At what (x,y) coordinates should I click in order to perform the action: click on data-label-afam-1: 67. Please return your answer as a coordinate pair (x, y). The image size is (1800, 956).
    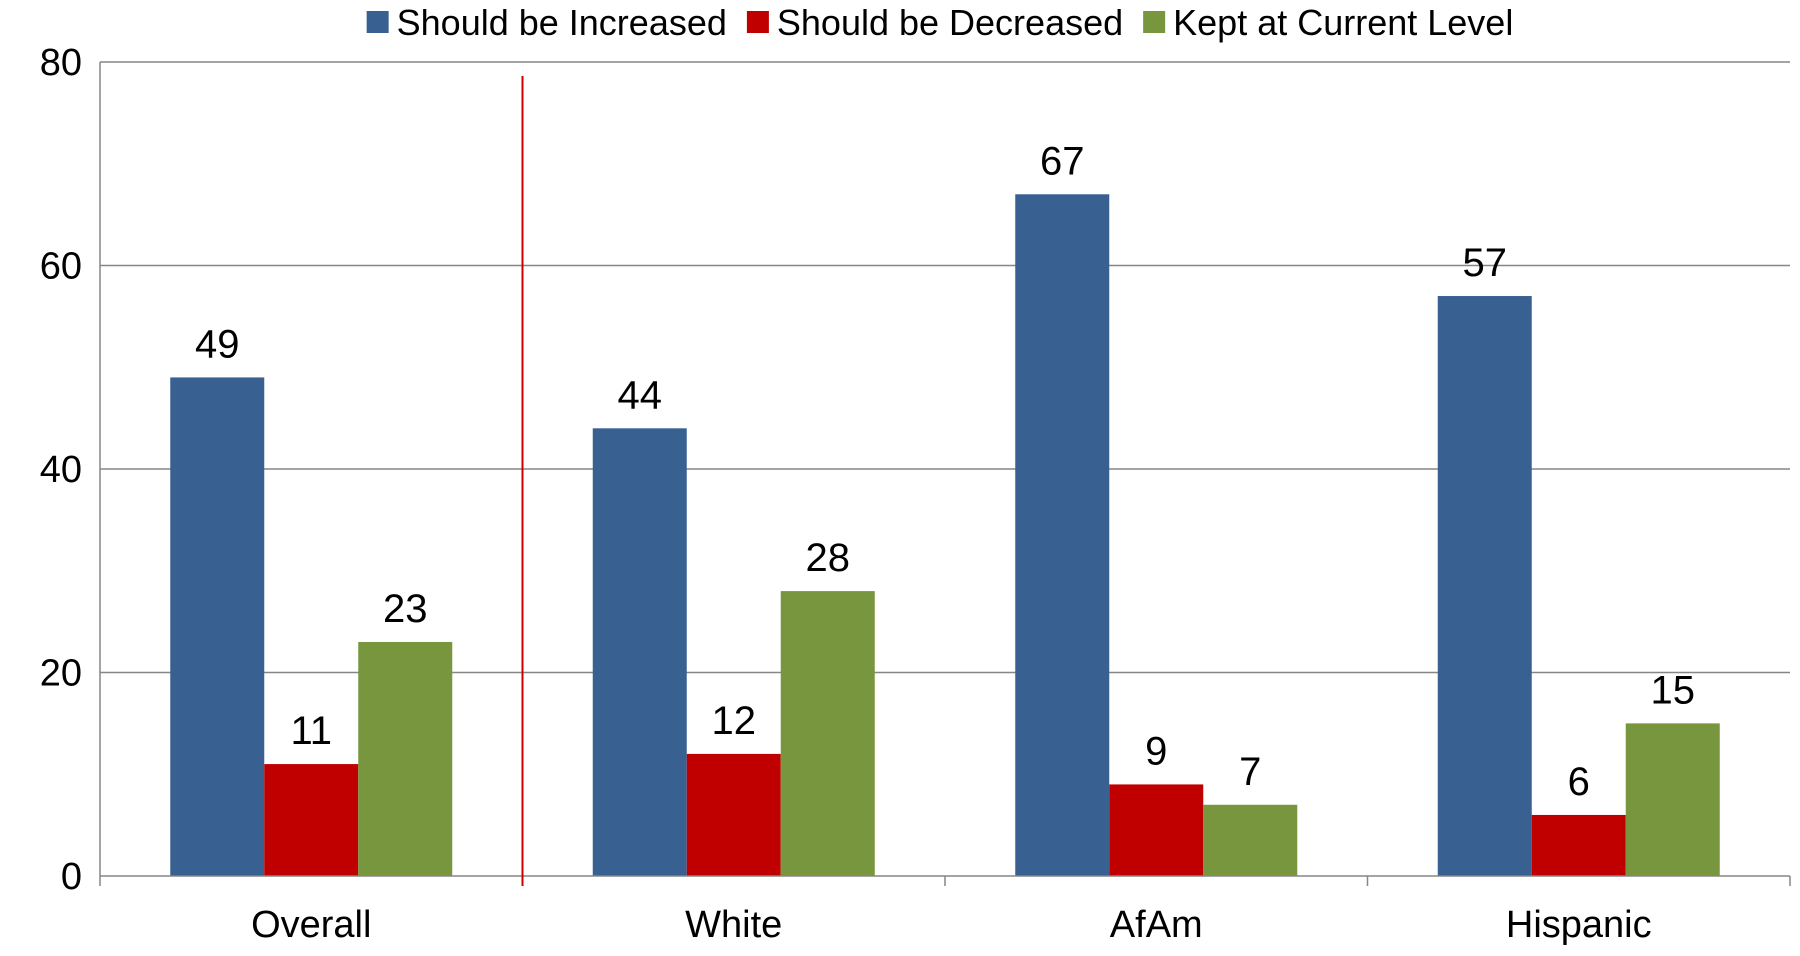
    Looking at the image, I should click on (1062, 161).